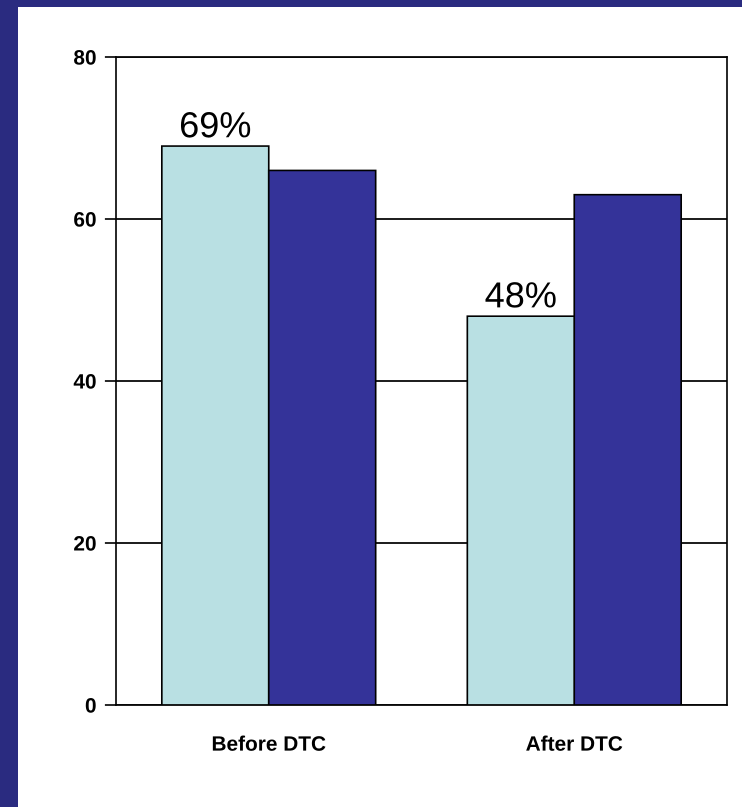  Describe the element at coordinates (85, 381) in the screenshot. I see `y-tick-label: 40` at that location.